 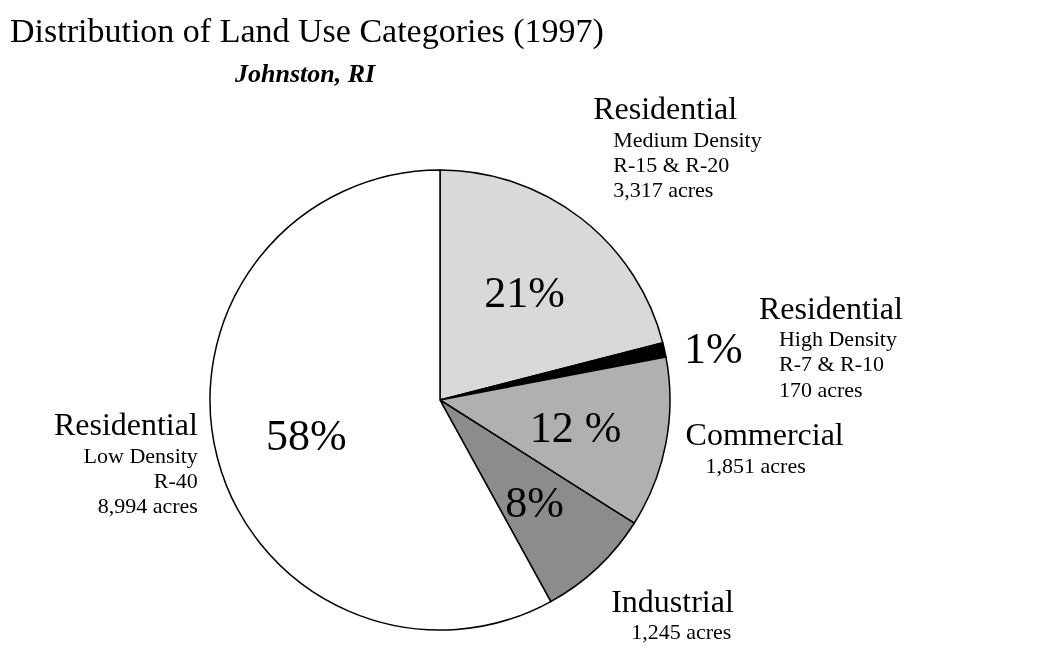 What do you see at coordinates (307, 31) in the screenshot?
I see `chart-title: Distribution of Land Use Categories (1997)` at bounding box center [307, 31].